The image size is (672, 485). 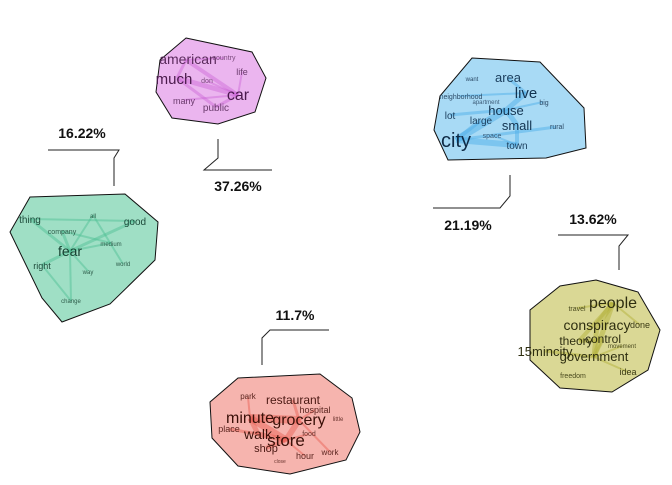 I want to click on cluster-car-hull, so click(x=211, y=81).